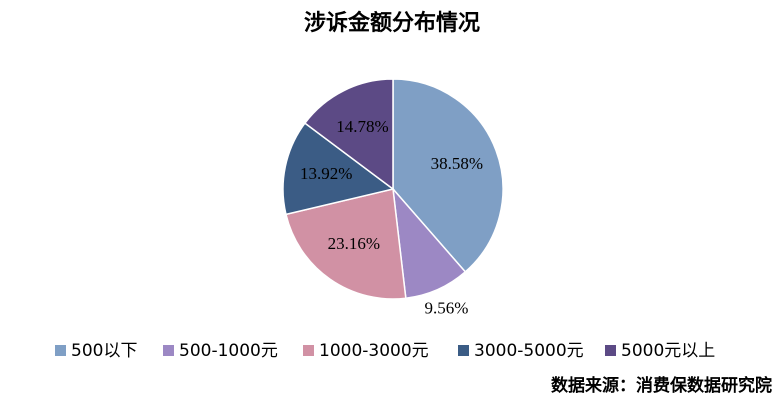 The image size is (784, 402). I want to click on legend-label: 5000元以上, so click(668, 351).